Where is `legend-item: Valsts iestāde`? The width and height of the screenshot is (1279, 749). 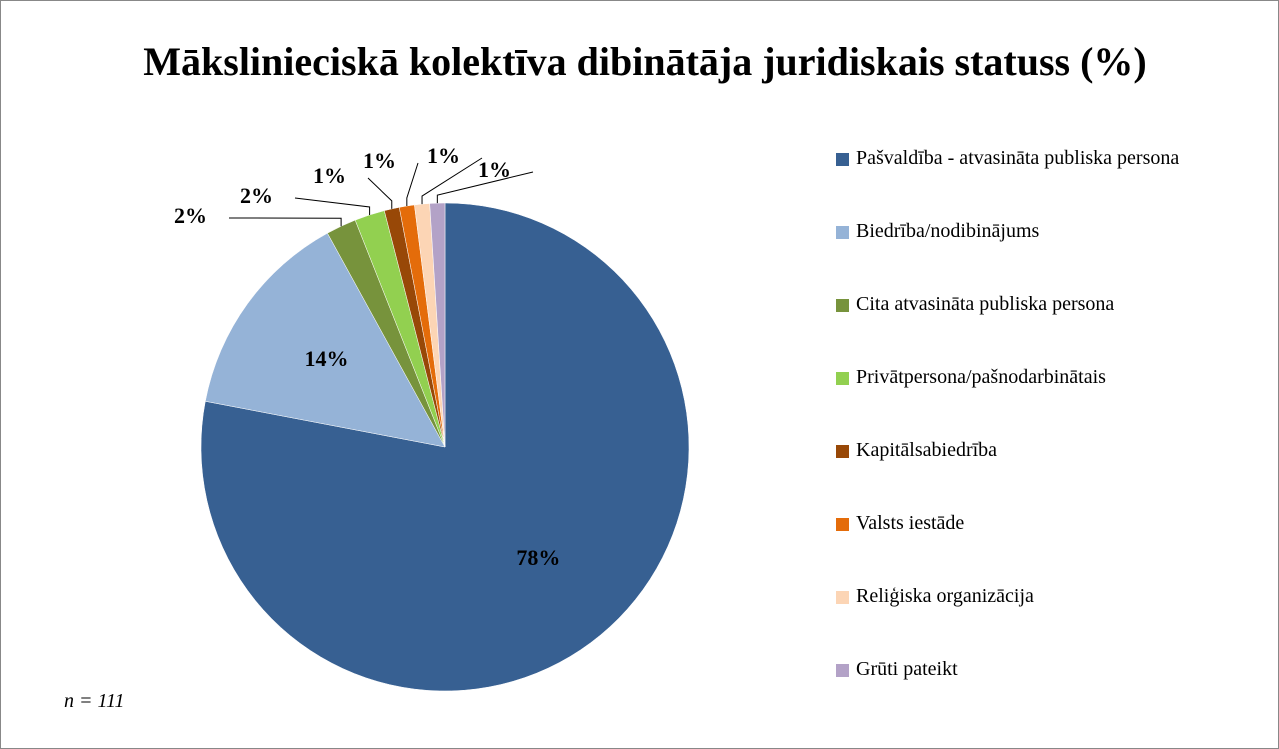 legend-item: Valsts iestāde is located at coordinates (1042, 545).